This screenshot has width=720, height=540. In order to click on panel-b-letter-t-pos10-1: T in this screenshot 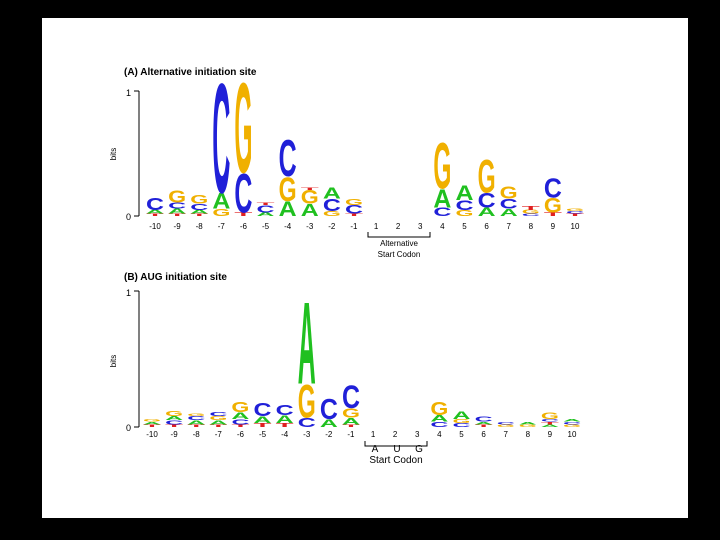, I will do `click(351, 426)`.